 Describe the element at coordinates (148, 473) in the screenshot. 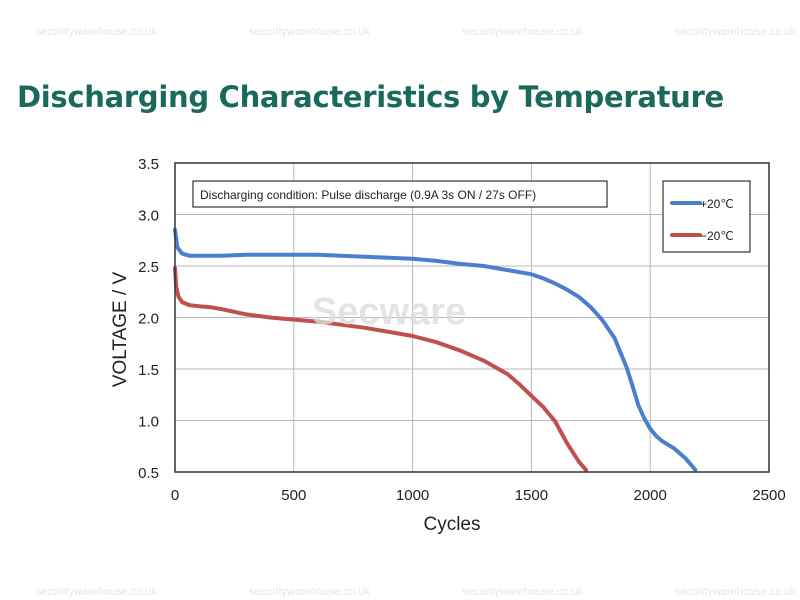

I see `y-tick-label: 0.5` at that location.